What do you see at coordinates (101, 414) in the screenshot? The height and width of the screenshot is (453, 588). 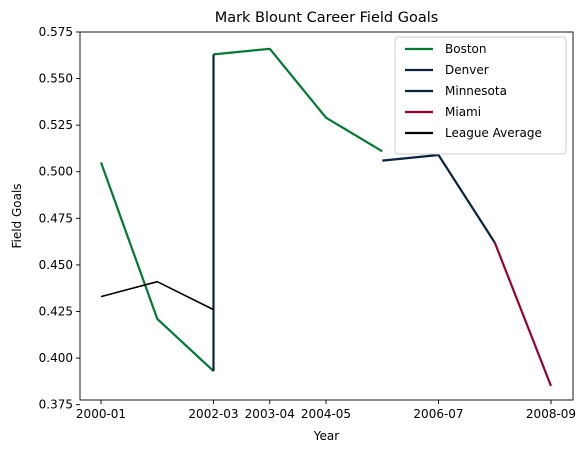 I see `x-tick-label: 2000-01` at bounding box center [101, 414].